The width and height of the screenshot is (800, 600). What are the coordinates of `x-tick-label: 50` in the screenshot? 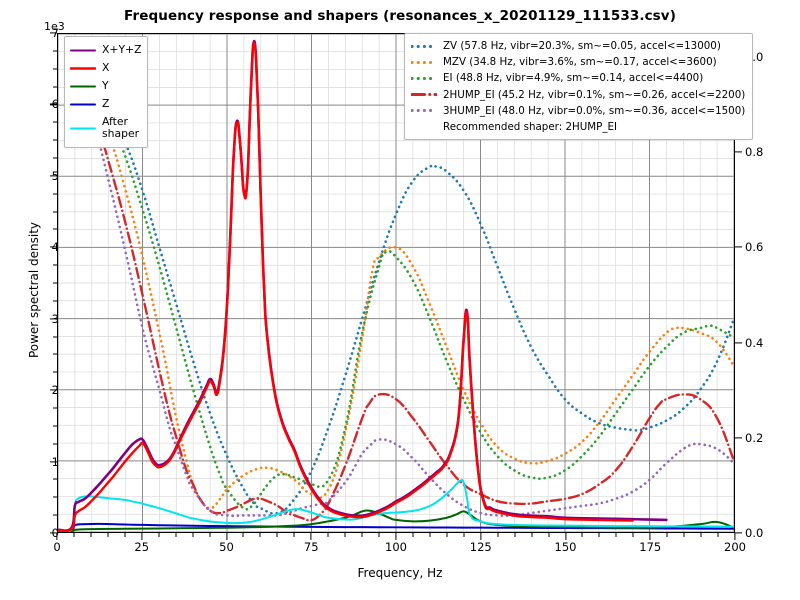 It's located at (226, 547).